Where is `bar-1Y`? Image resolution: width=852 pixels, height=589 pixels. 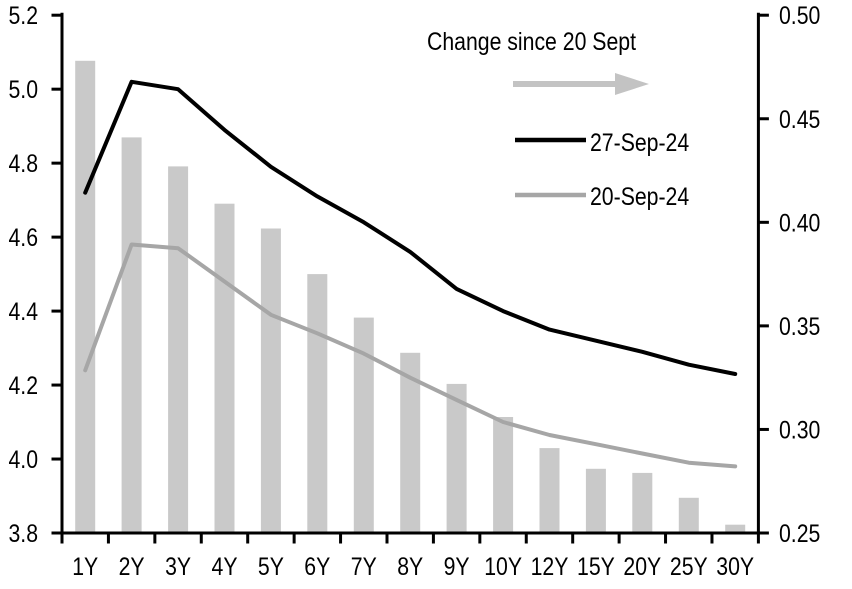 bar-1Y is located at coordinates (85, 297).